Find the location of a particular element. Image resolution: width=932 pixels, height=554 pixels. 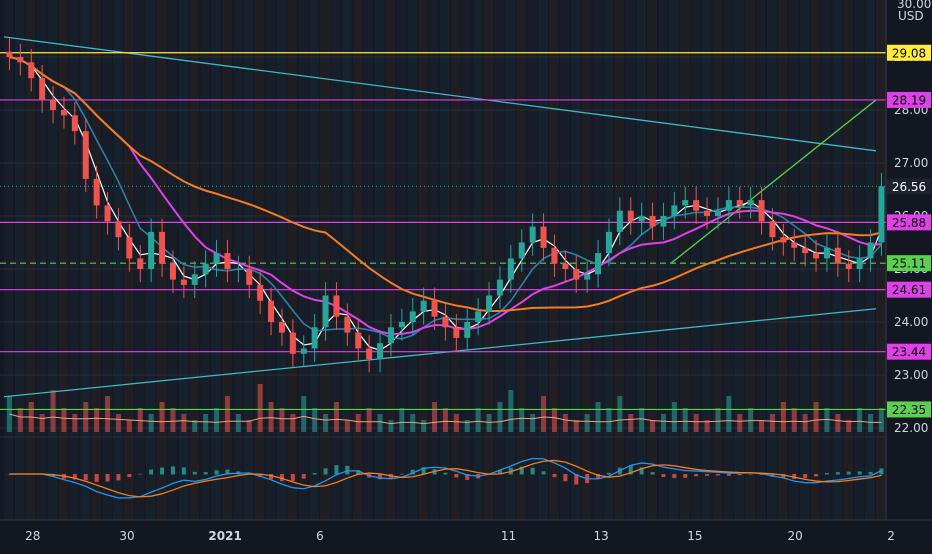

price-level-label: 23.44 is located at coordinates (909, 352).